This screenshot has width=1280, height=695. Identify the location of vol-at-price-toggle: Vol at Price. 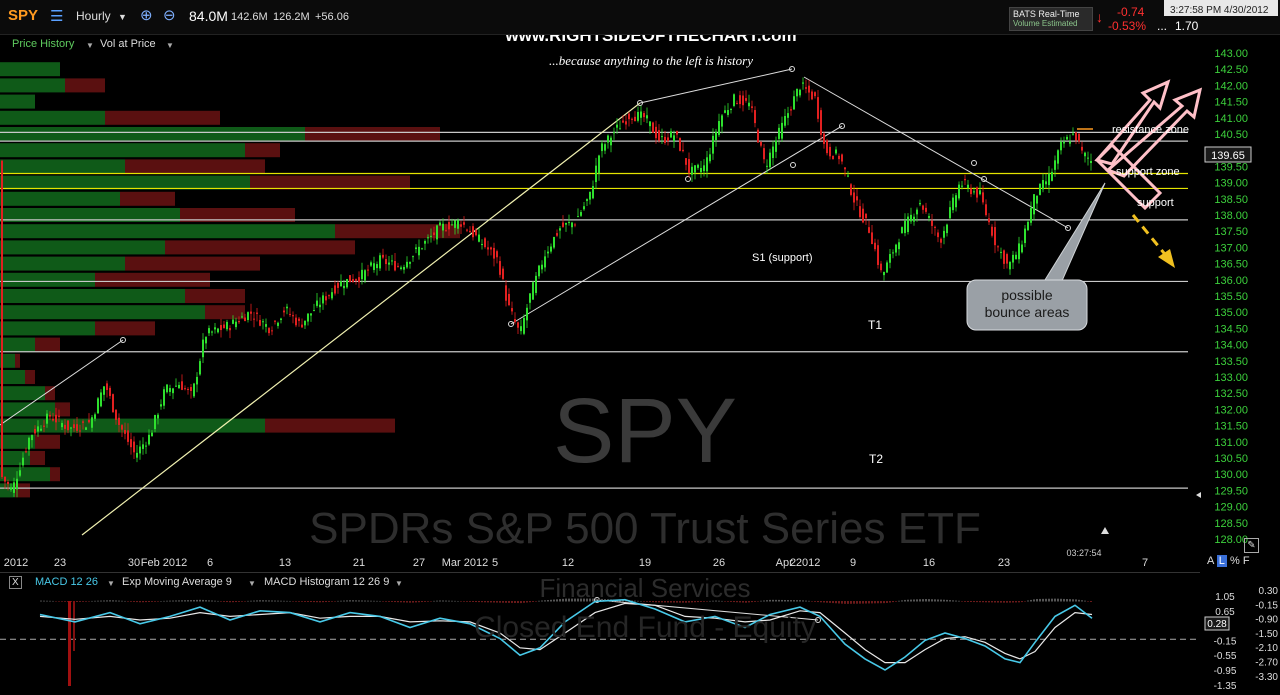
(128, 44).